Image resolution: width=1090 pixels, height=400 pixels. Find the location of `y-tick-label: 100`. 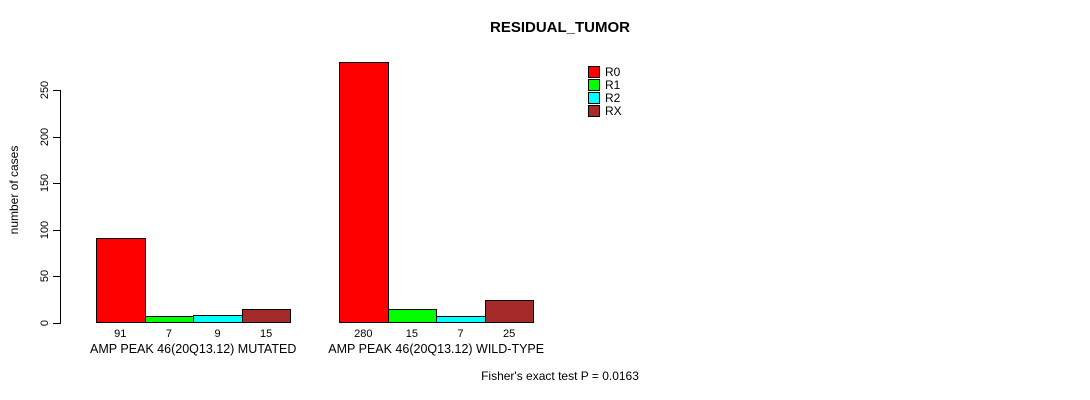

y-tick-label: 100 is located at coordinates (45, 229).